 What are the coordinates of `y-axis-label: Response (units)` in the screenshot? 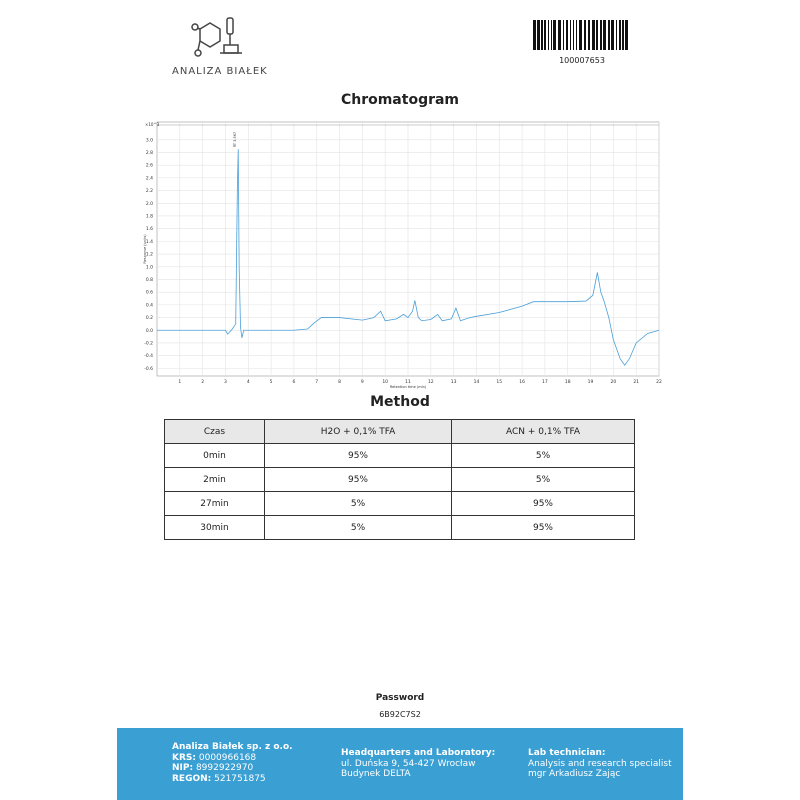 It's located at (145, 249).